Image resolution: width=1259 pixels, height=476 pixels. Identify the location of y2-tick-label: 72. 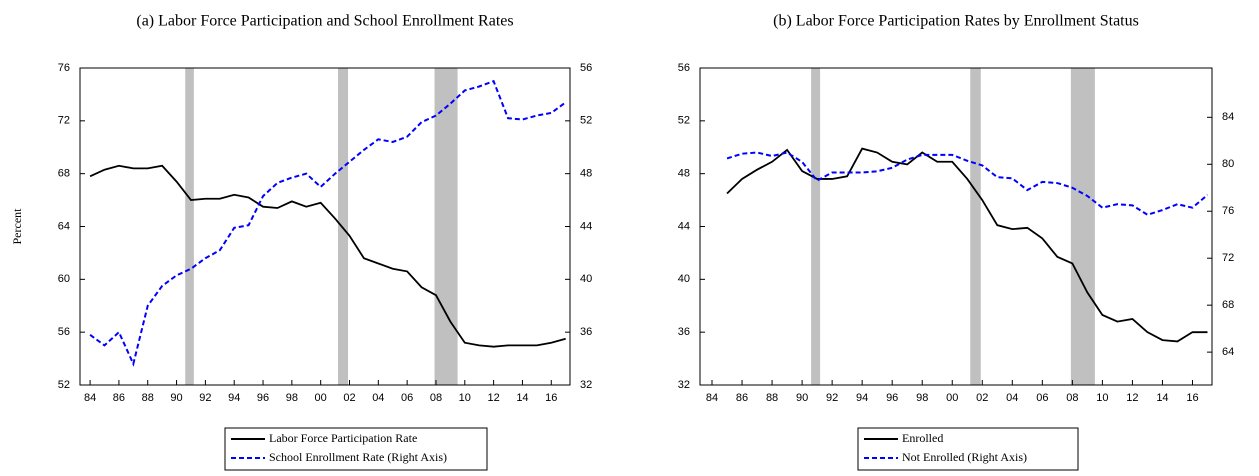
(1228, 258).